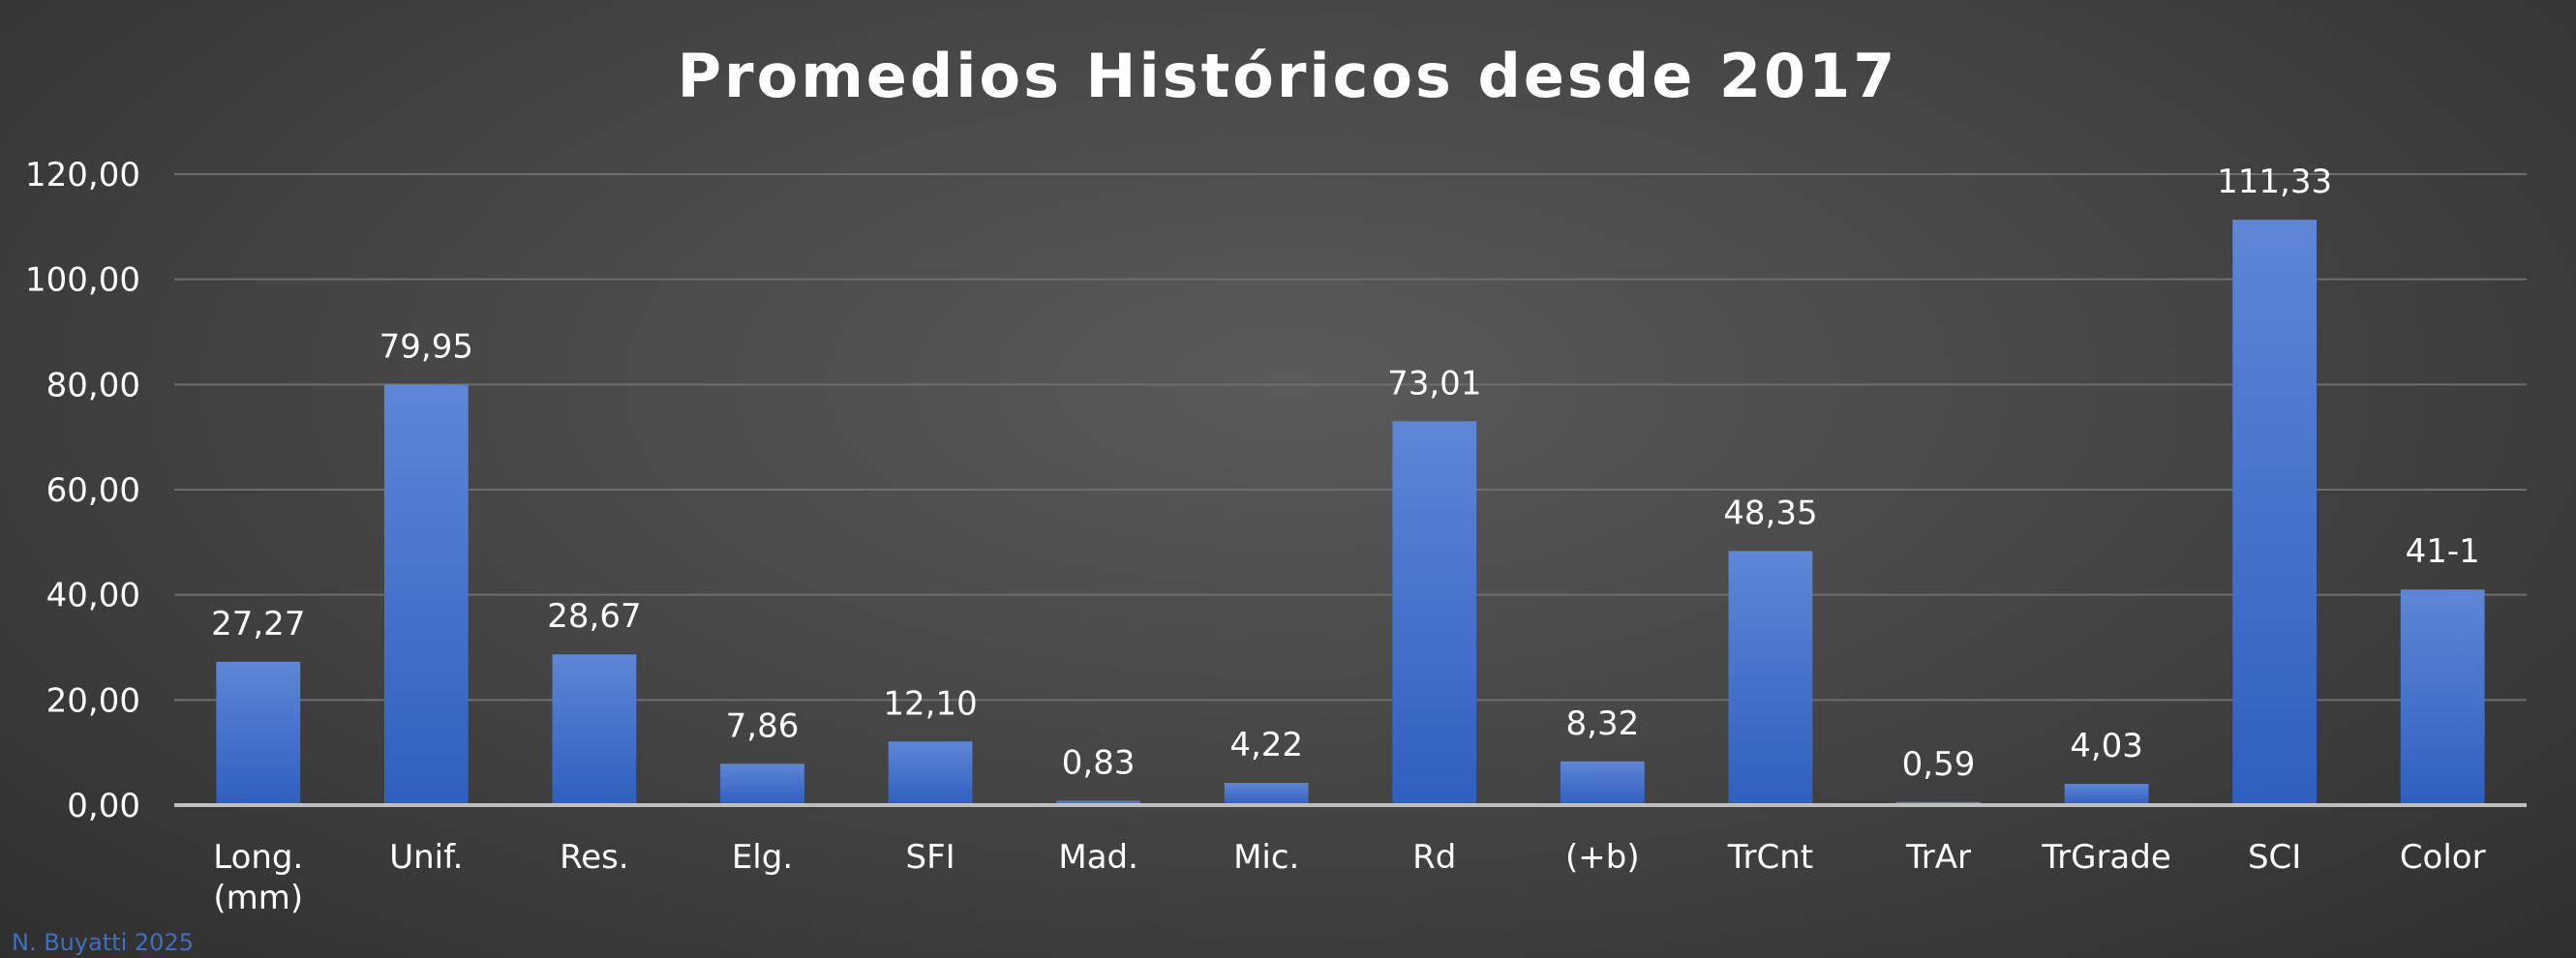 The height and width of the screenshot is (958, 2576). I want to click on data-label: 28,67, so click(594, 616).